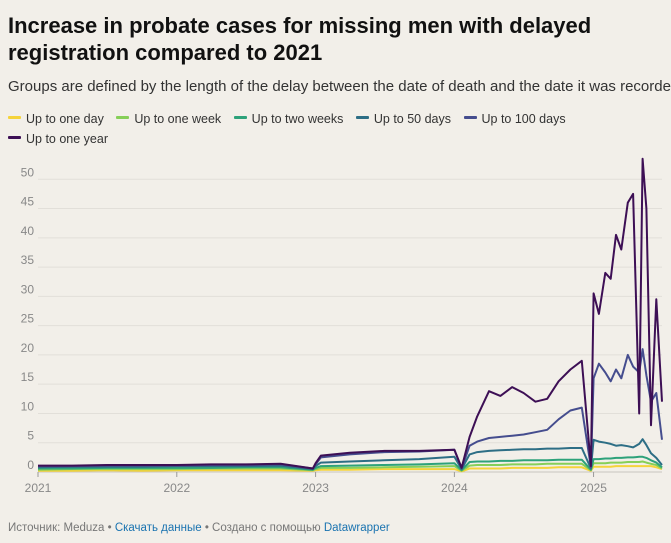 The image size is (671, 543). Describe the element at coordinates (262, 528) in the screenshot. I see `footer-credit: • Создано с помощью` at that location.